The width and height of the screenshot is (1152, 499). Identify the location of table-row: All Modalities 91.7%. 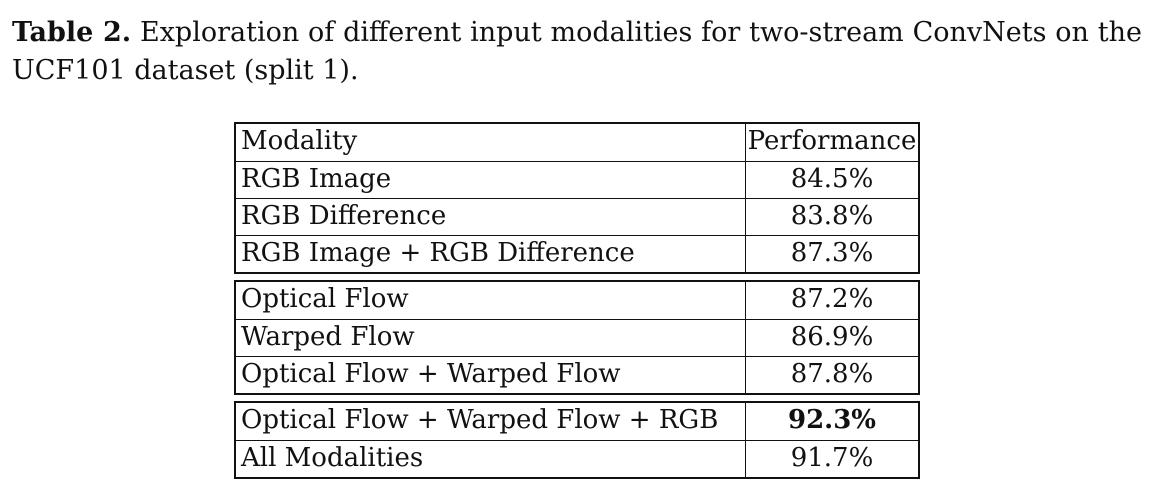
(577, 458).